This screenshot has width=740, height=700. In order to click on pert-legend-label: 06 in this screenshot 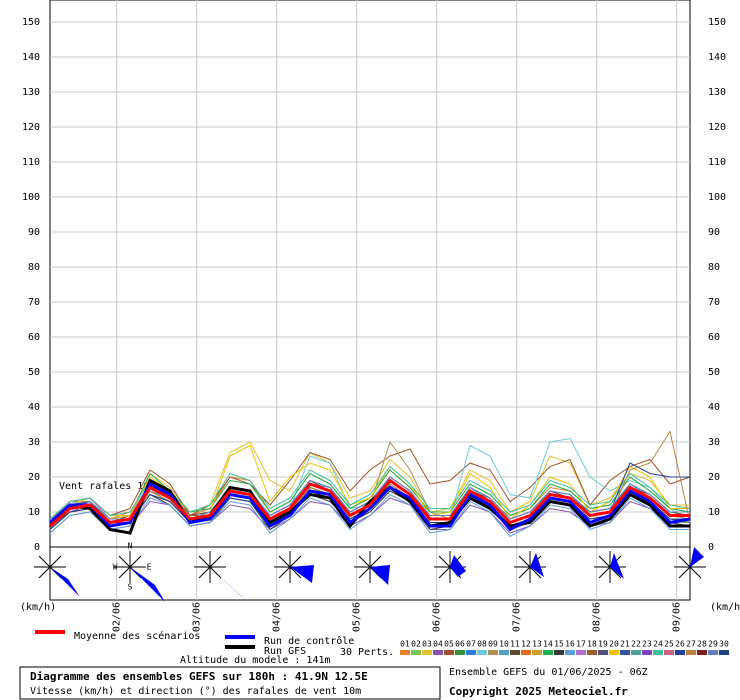, I will do `click(460, 644)`.